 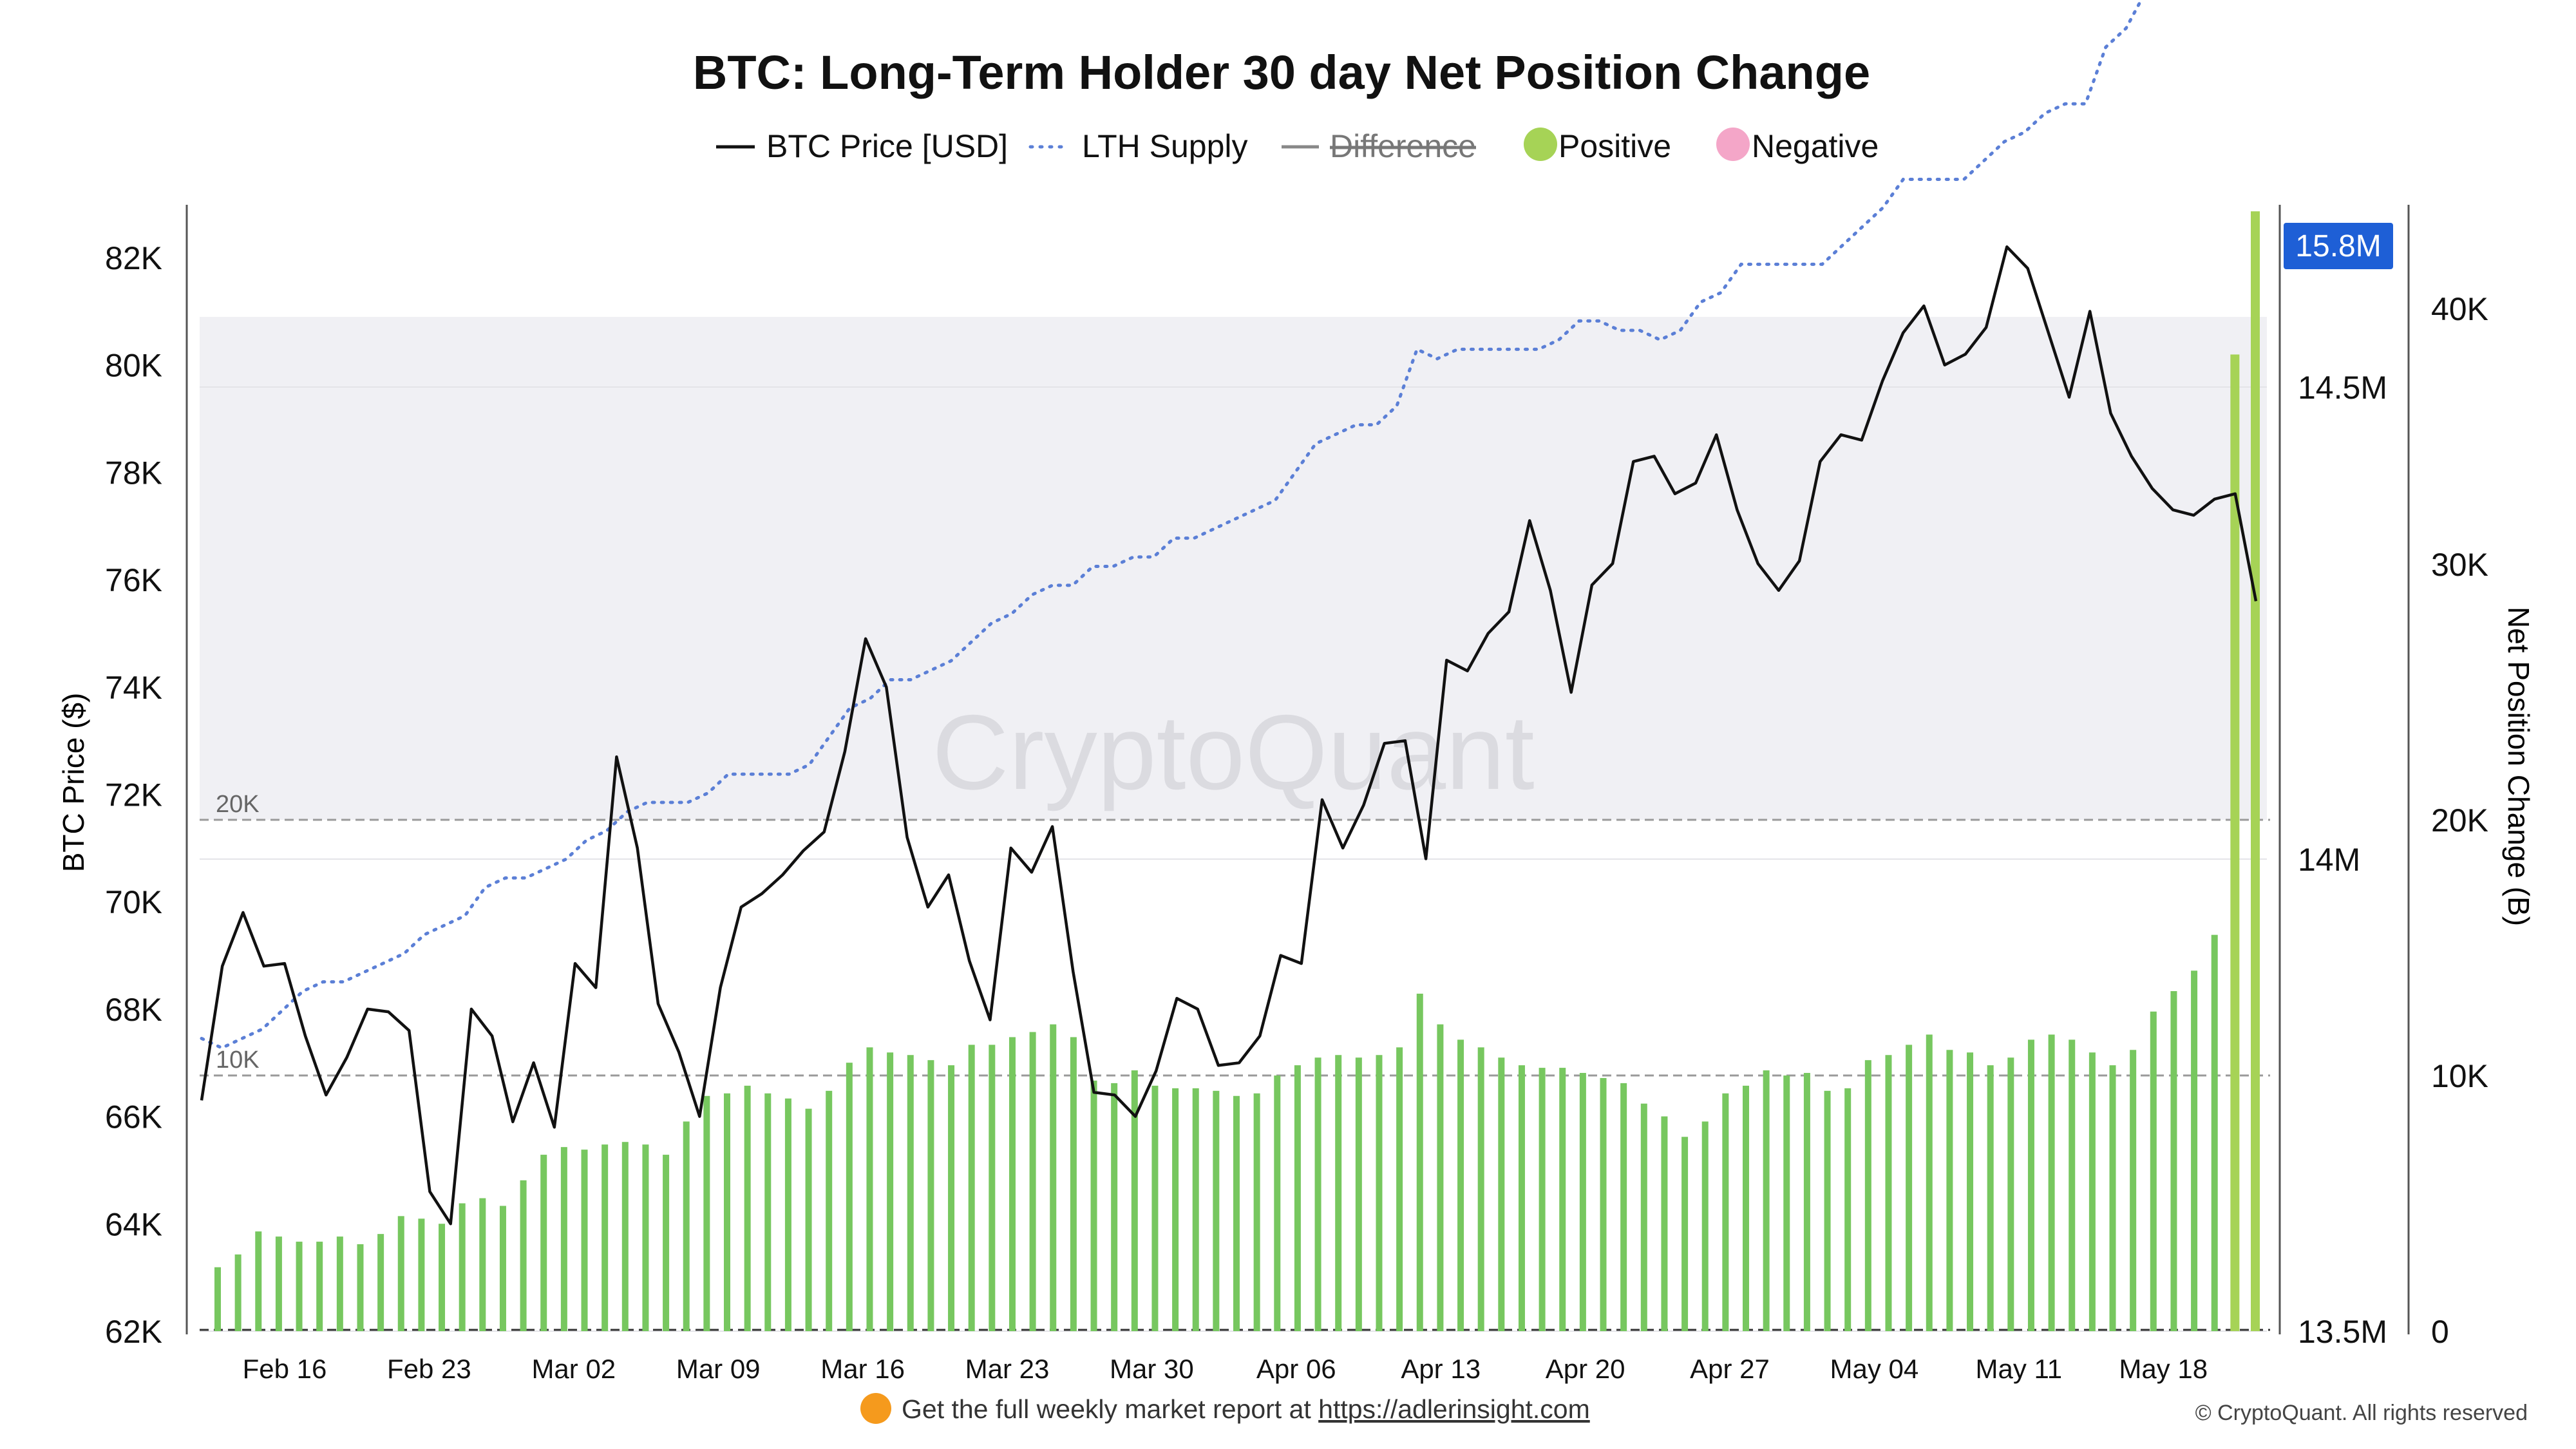 What do you see at coordinates (133, 1224) in the screenshot?
I see `y-left-tick-label: 64K` at bounding box center [133, 1224].